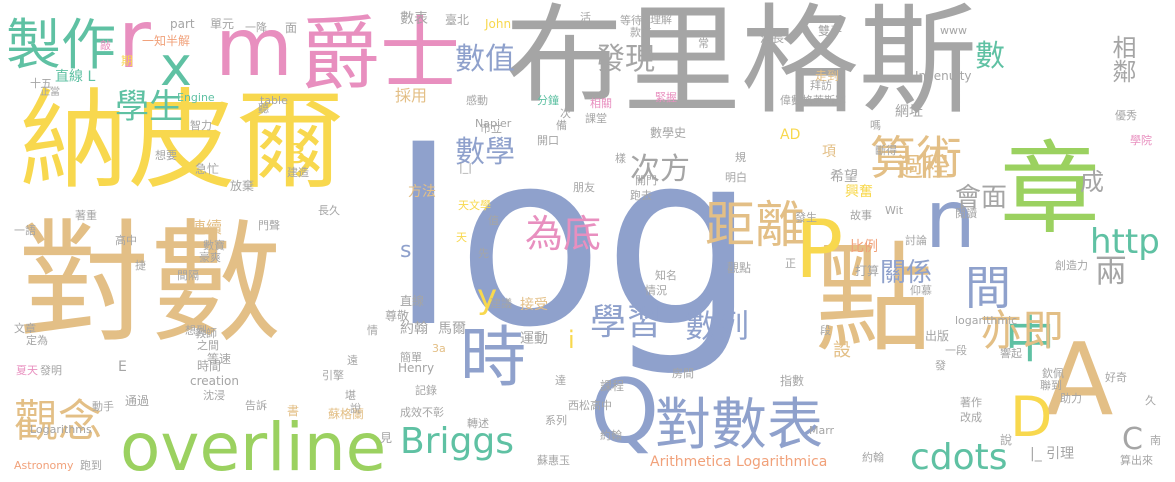 The image size is (1175, 482). Describe the element at coordinates (959, 457) in the screenshot. I see `cloud-word: cdots` at that location.